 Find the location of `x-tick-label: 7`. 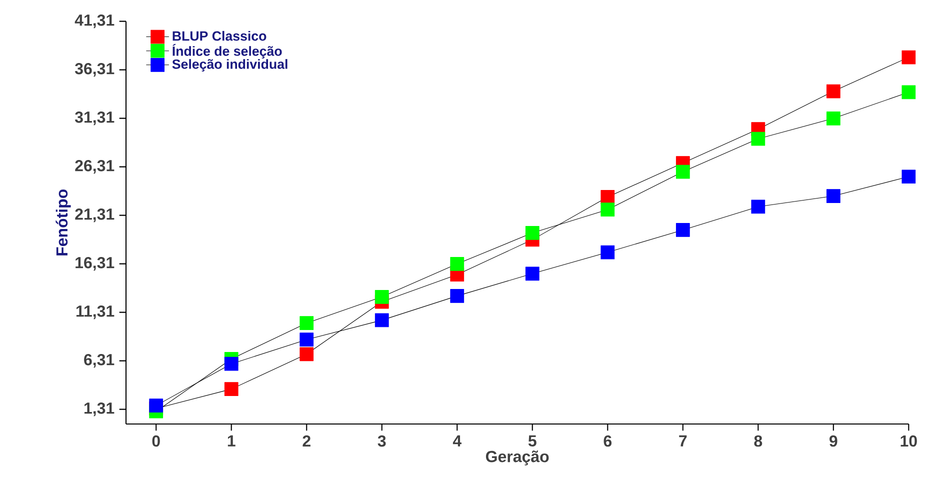

x-tick-label: 7 is located at coordinates (683, 440).